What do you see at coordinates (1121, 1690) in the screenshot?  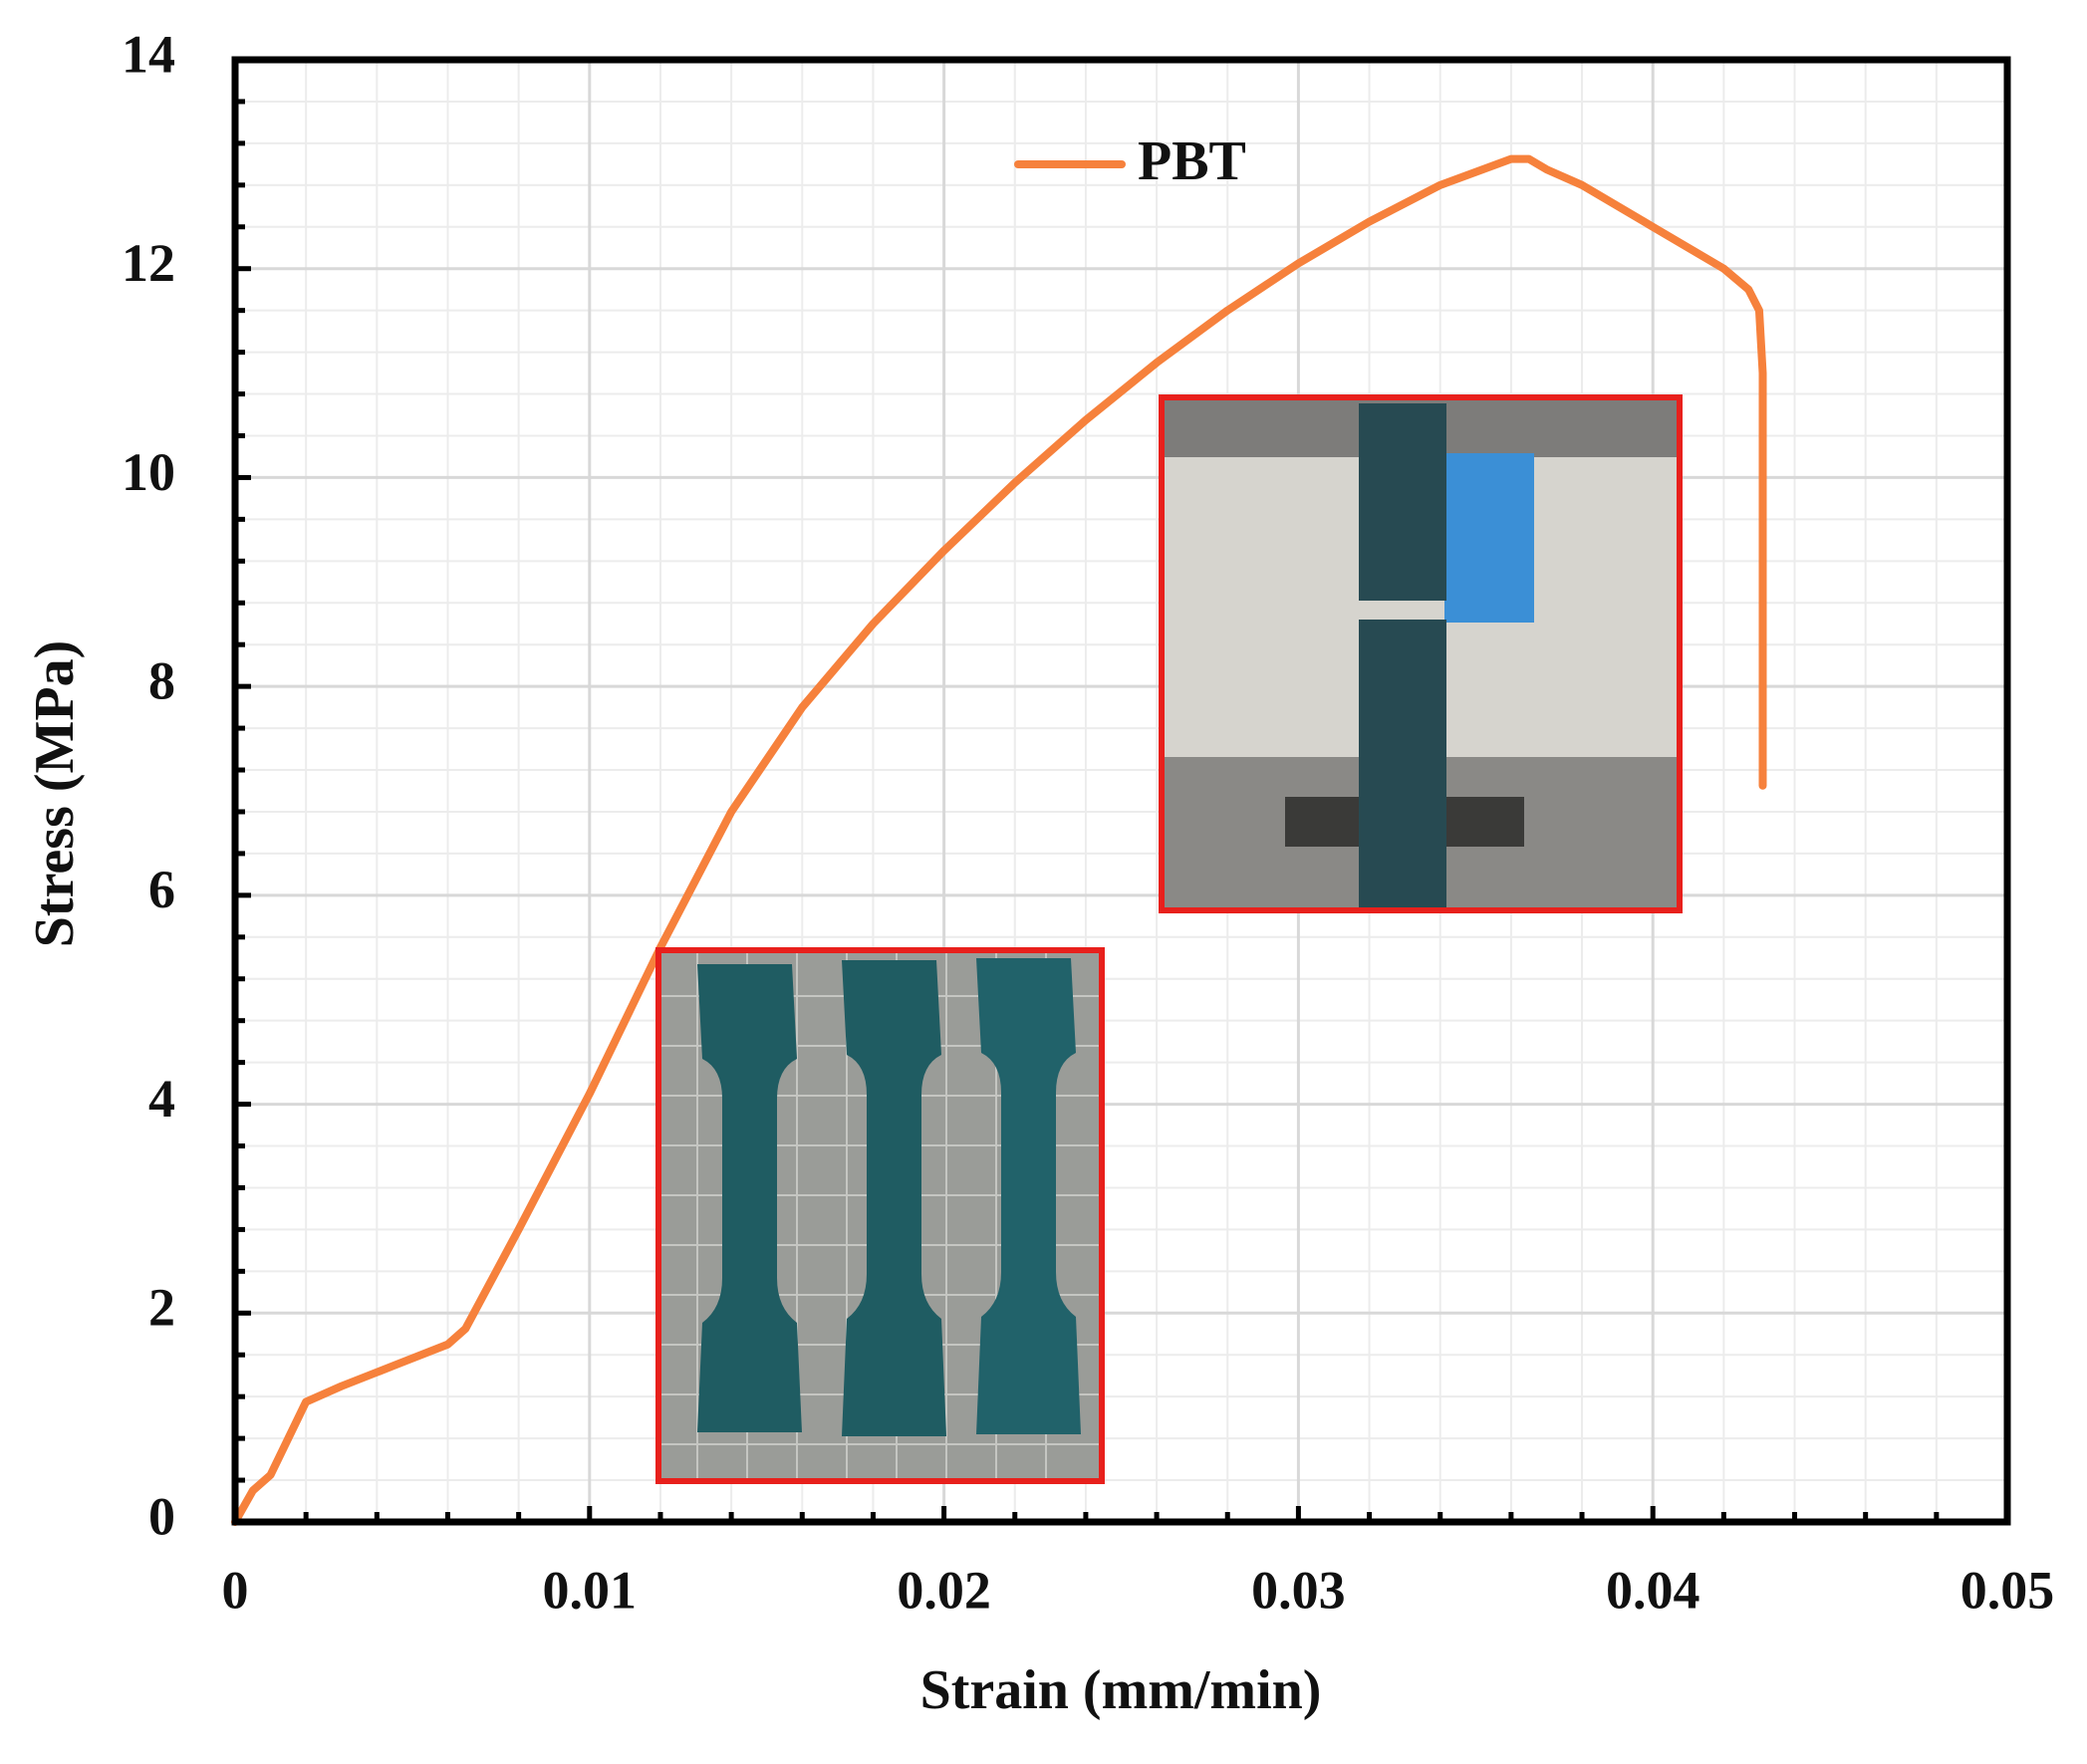 I see `x-axis-title: Strain (mm/min)` at bounding box center [1121, 1690].